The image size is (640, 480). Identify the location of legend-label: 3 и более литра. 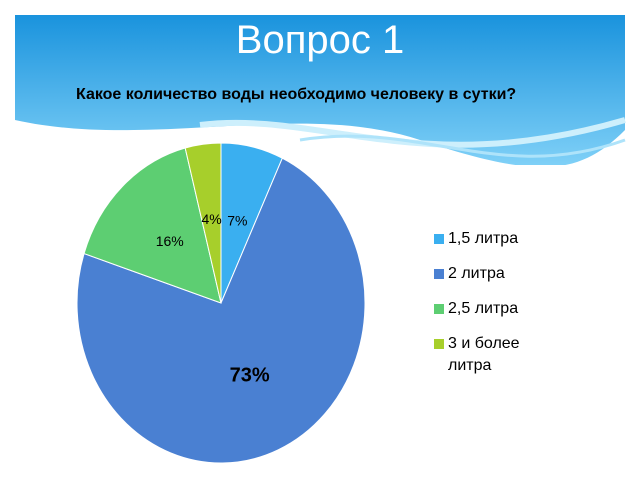
(484, 354).